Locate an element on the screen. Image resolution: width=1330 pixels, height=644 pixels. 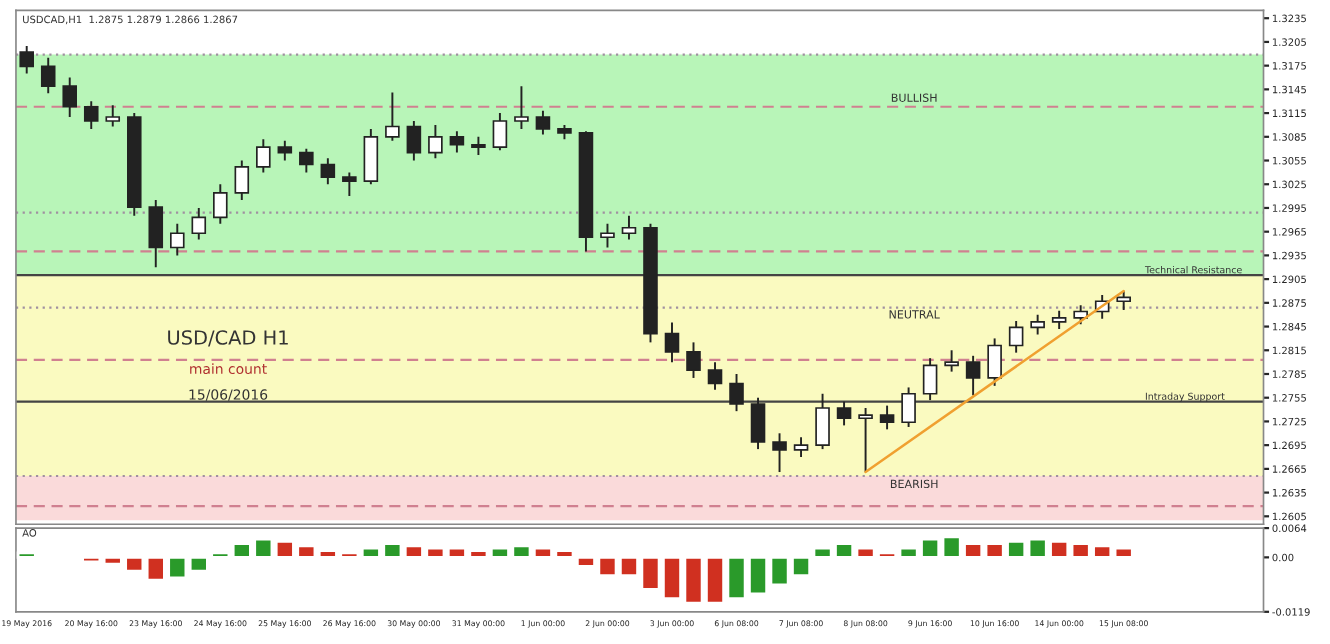
annotation: USD/CAD H1 is located at coordinates (228, 338).